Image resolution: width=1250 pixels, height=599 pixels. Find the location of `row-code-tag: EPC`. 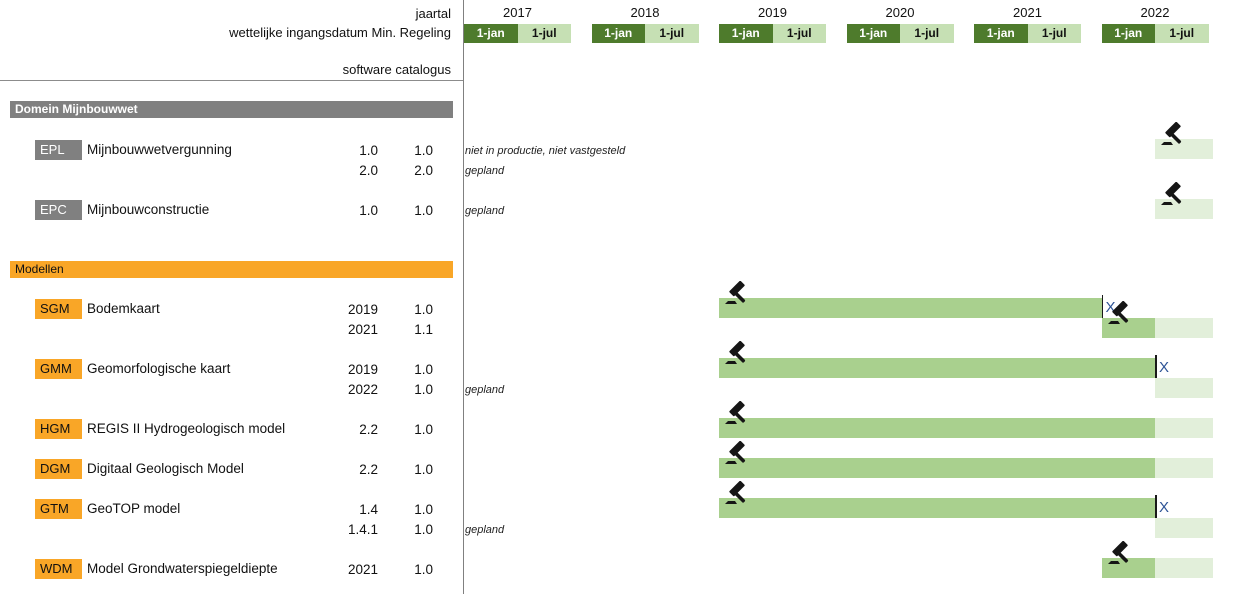

row-code-tag: EPC is located at coordinates (58, 210).